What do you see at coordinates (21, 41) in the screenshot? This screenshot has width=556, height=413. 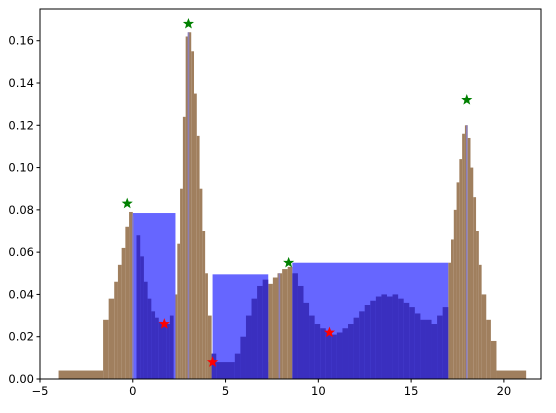 I see `y-tick-label: 0.16` at bounding box center [21, 41].